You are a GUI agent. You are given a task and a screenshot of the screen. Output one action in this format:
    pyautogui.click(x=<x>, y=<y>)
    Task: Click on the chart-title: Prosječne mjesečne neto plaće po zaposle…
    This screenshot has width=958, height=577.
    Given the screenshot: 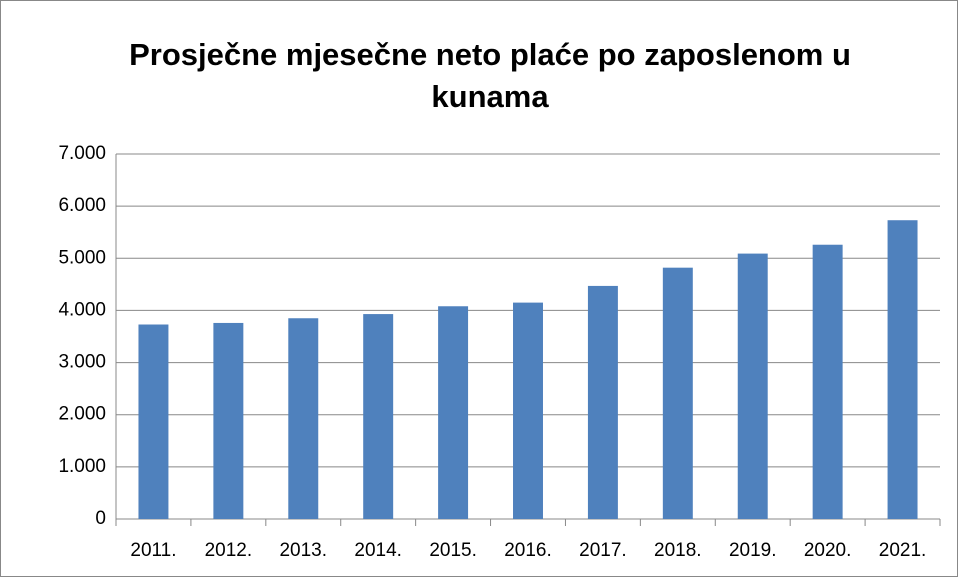 What is the action you would take?
    pyautogui.click(x=490, y=75)
    